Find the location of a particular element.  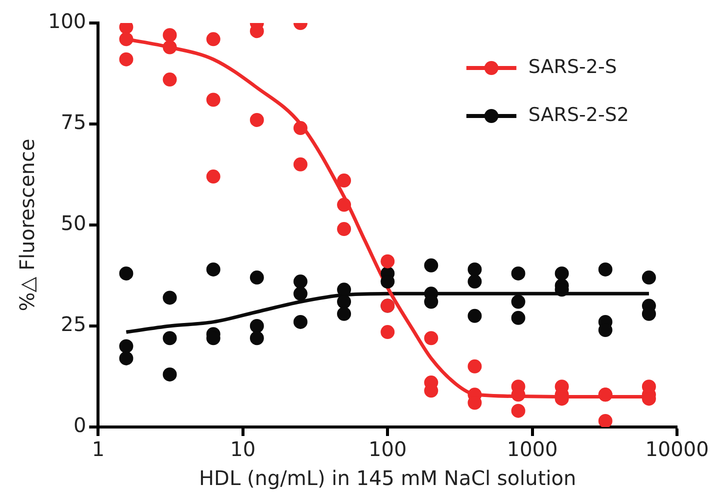

x-tick-label: 1 is located at coordinates (98, 449).